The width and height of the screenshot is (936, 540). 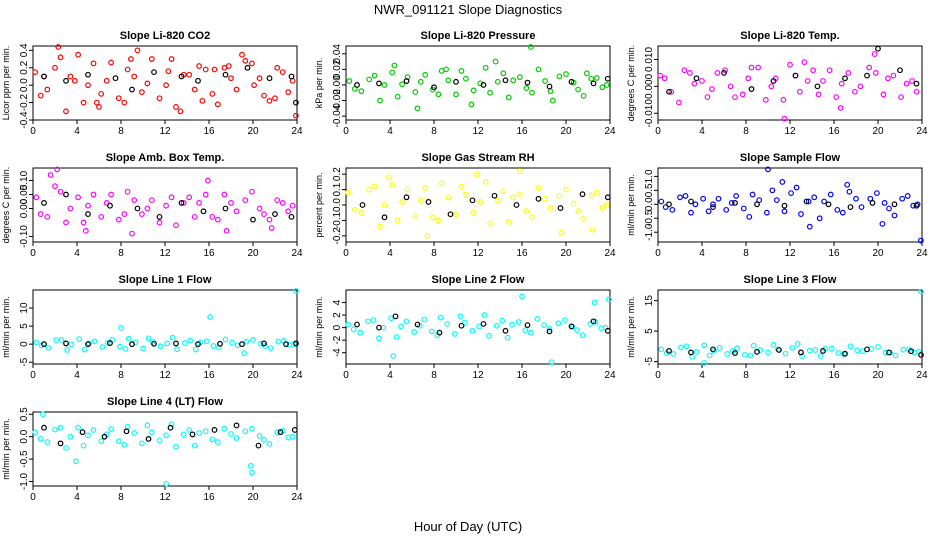 What do you see at coordinates (649, 176) in the screenshot?
I see `y-tick-label: 1.0` at bounding box center [649, 176].